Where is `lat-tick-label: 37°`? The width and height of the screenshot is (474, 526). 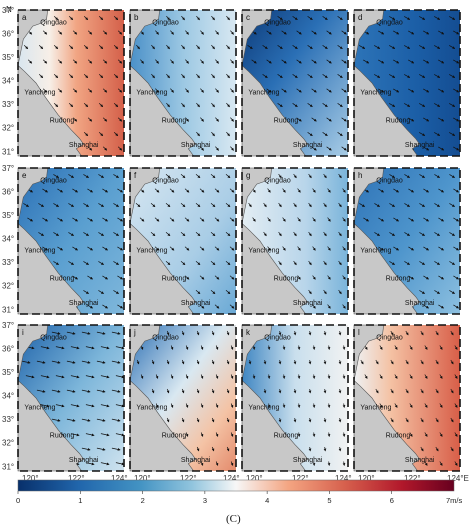 lat-tick-label: 37° is located at coordinates (8, 10).